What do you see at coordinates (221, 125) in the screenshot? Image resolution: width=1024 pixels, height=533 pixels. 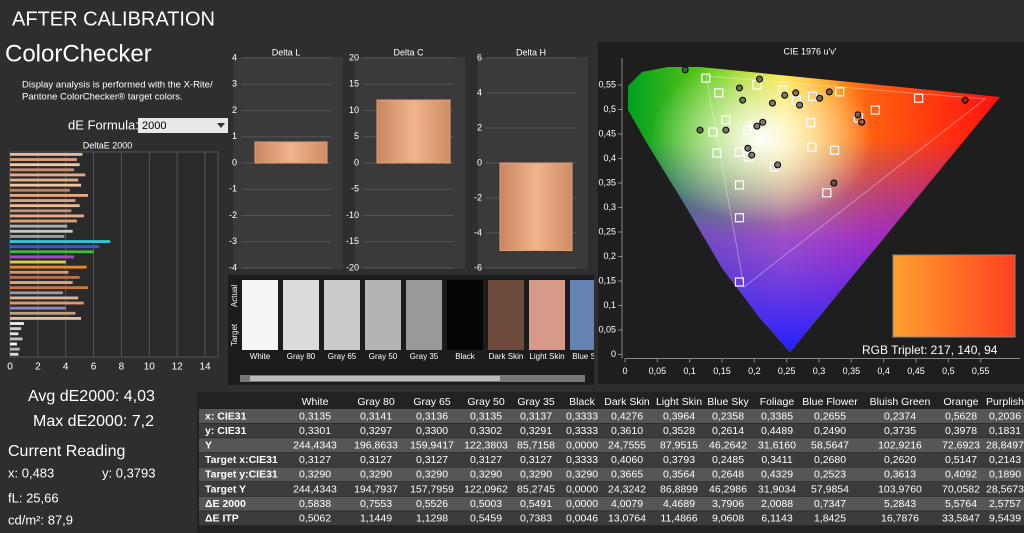 I see `dropdown-arrow` at bounding box center [221, 125].